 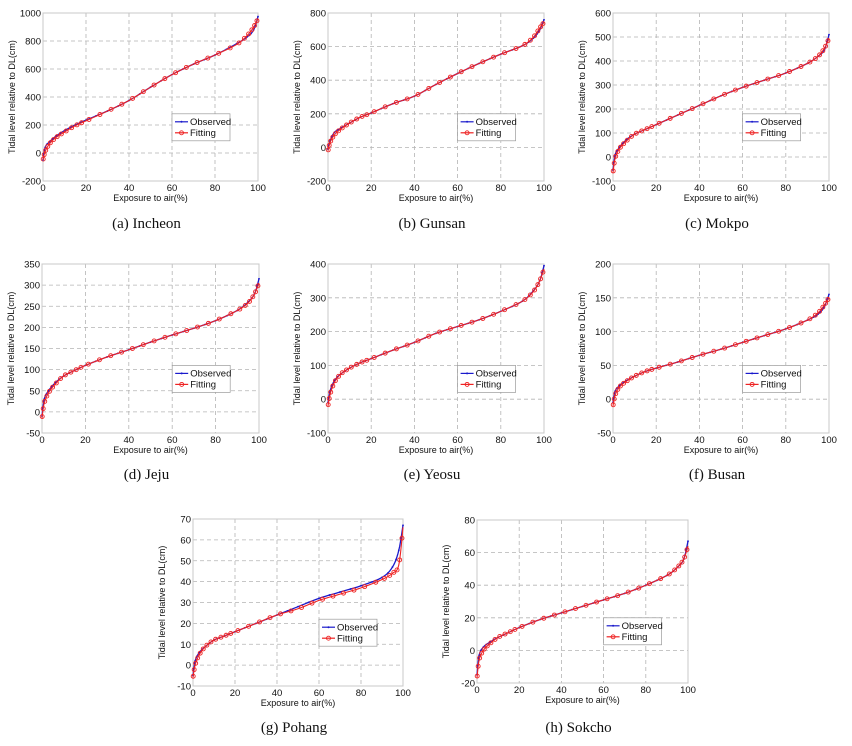 I want to click on plot-frame, so click(x=298, y=602).